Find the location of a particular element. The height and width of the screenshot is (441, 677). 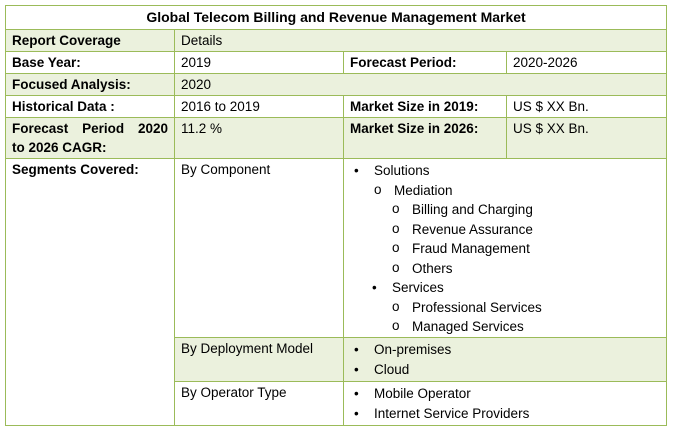

list-item: Managed Services is located at coordinates (505, 326).